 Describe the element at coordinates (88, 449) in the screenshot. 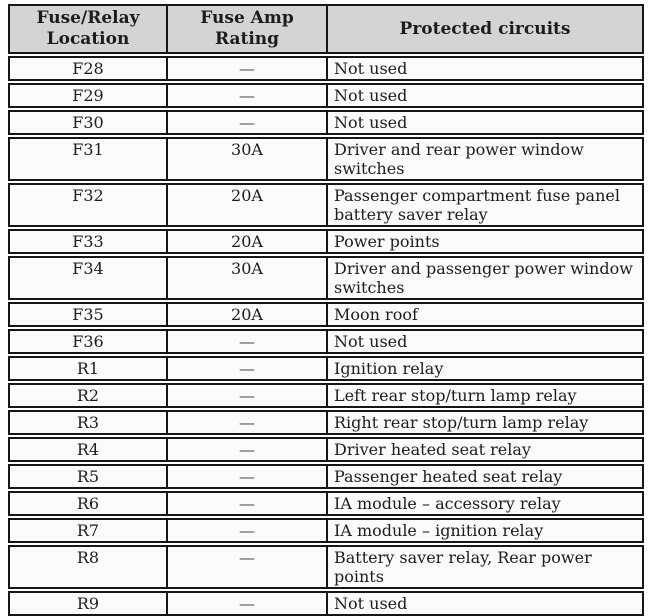

I see `fuse-location-cell: R4` at that location.